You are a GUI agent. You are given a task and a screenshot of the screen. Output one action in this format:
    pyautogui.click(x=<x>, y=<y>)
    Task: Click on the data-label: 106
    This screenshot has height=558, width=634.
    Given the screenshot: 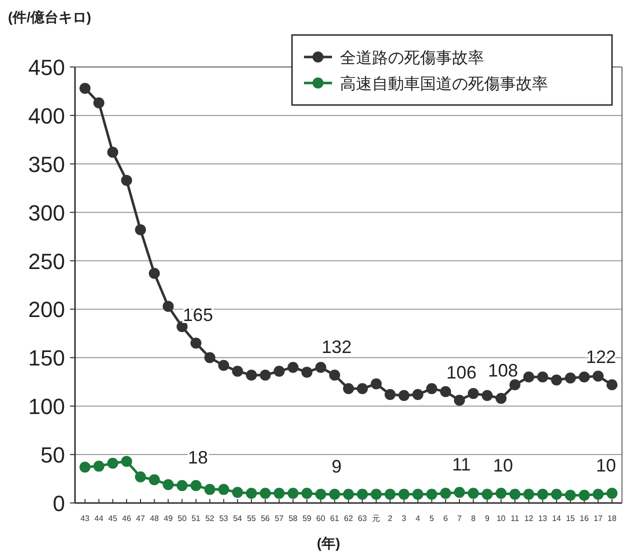 What is the action you would take?
    pyautogui.click(x=461, y=372)
    